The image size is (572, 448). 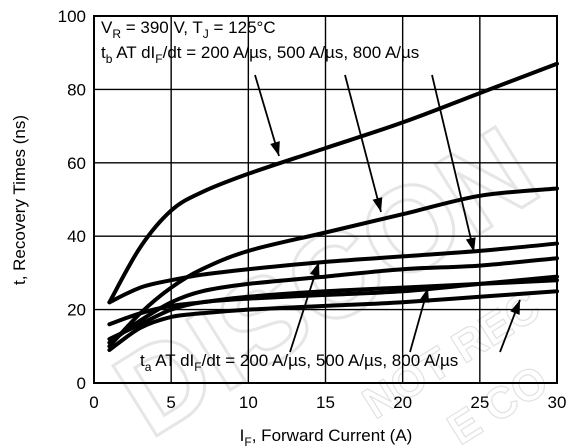 I want to click on y-tick-label: 60, so click(x=76, y=163).